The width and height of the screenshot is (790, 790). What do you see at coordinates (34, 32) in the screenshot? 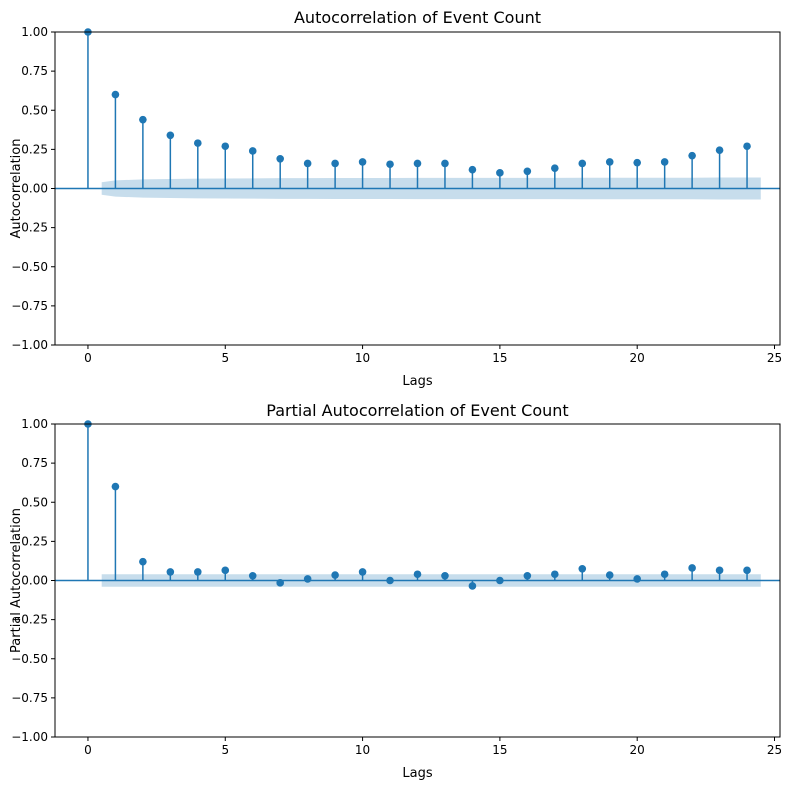
I see `acf-y-tick-label: 1.00` at bounding box center [34, 32].